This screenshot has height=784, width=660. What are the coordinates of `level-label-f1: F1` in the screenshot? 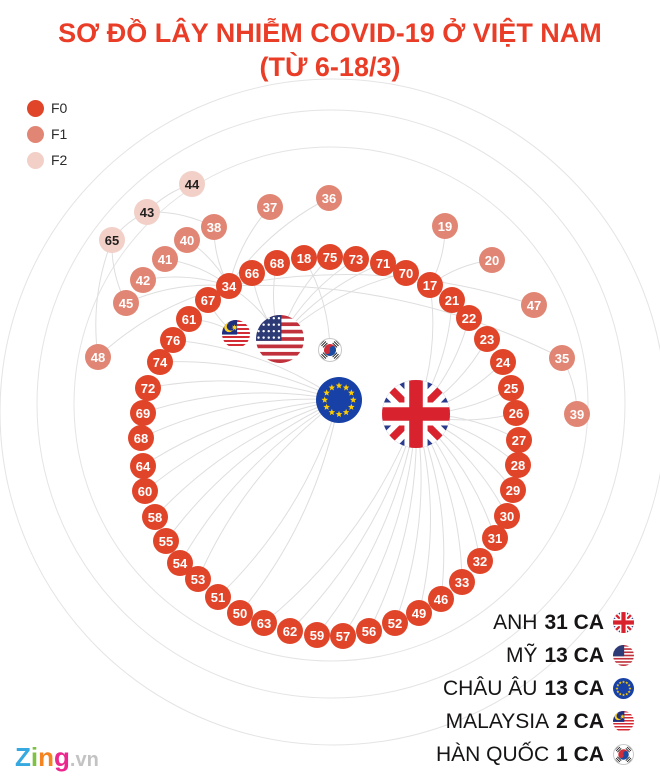 It's located at (59, 134).